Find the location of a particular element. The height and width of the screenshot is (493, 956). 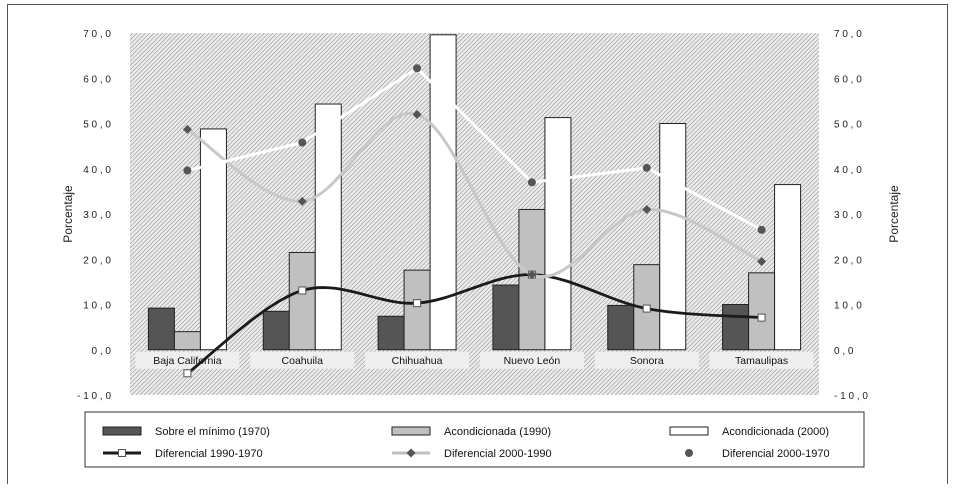

bar-2-chihuahua is located at coordinates (417, 310).